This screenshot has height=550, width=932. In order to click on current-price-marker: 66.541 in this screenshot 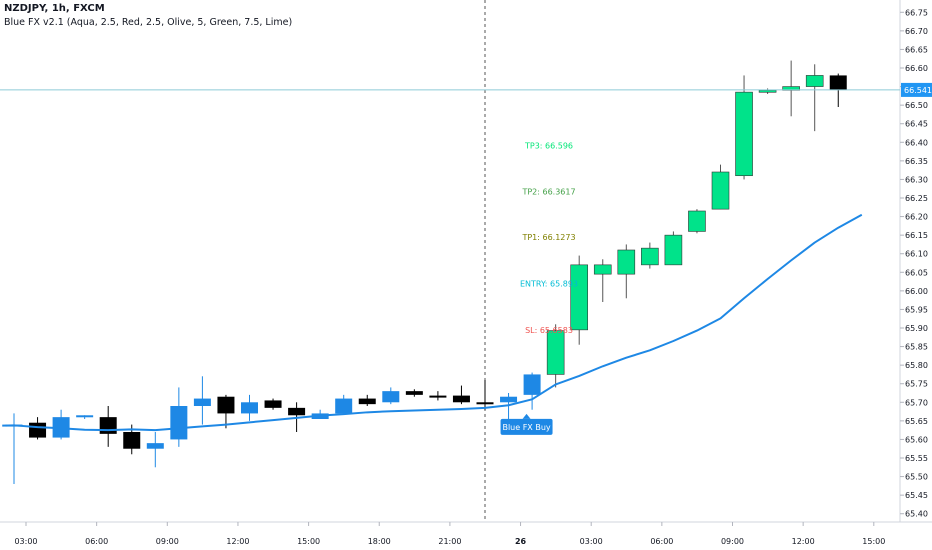, I will do `click(466, 89)`.